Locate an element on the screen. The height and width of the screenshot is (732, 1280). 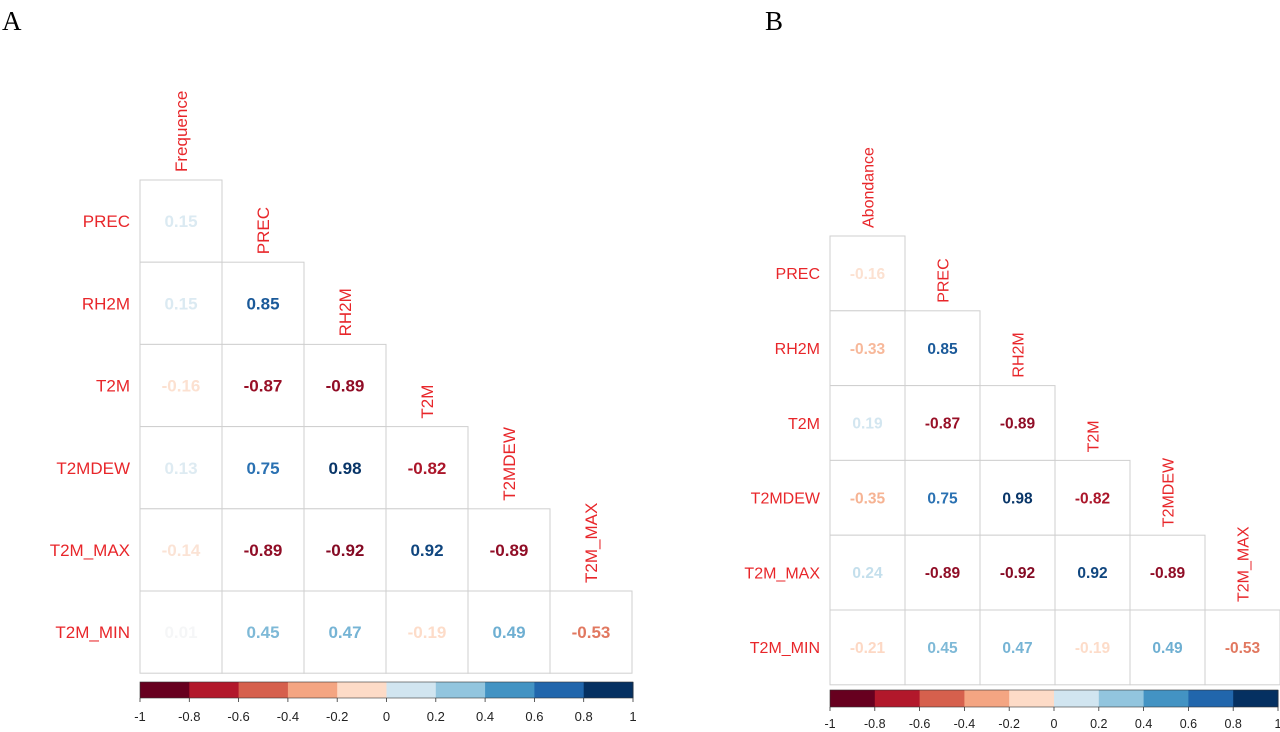
correlation-value: 0.13 is located at coordinates (180, 468).